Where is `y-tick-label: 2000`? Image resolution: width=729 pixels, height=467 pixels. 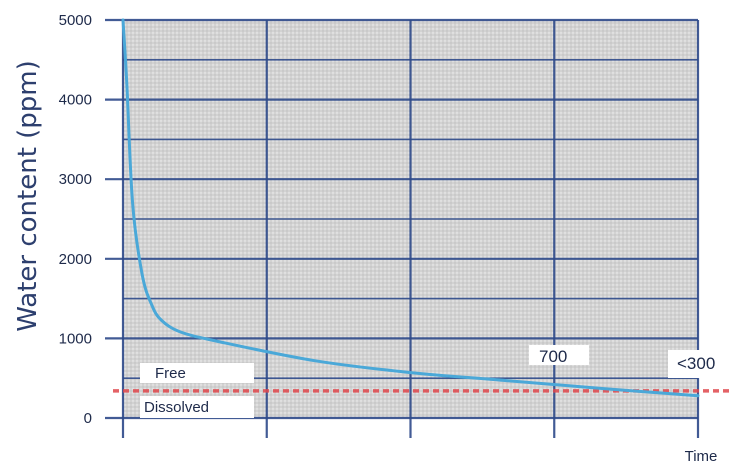 y-tick-label: 2000 is located at coordinates (75, 259).